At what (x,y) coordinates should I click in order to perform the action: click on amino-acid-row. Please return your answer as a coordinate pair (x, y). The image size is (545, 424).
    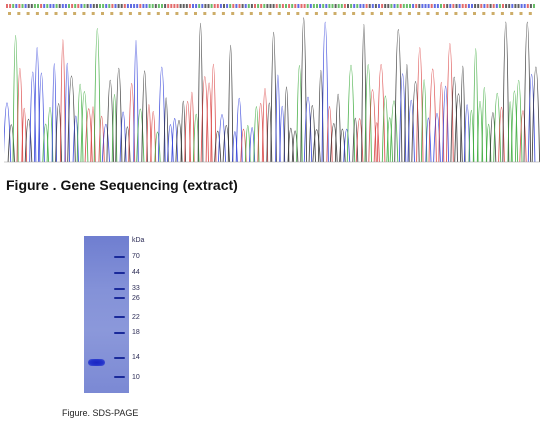
    Looking at the image, I should click on (270, 13).